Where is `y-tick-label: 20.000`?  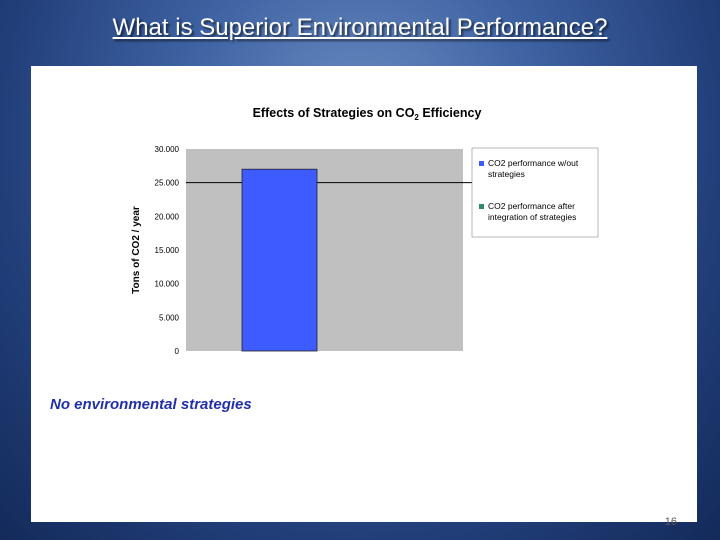
y-tick-label: 20.000 is located at coordinates (167, 216).